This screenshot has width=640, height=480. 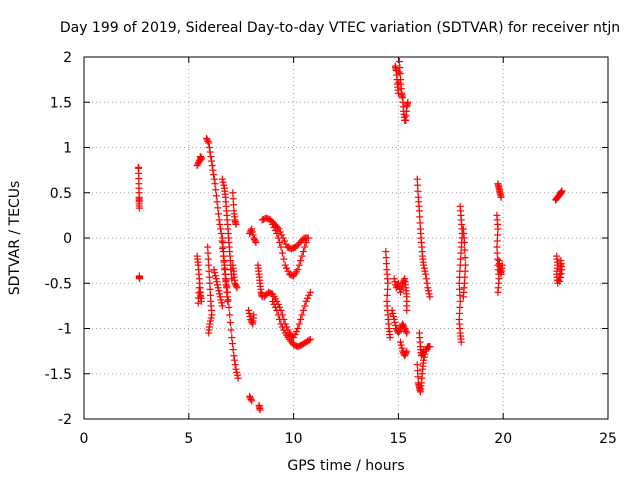 What do you see at coordinates (67, 239) in the screenshot?
I see `y-tick-label: 0` at bounding box center [67, 239].